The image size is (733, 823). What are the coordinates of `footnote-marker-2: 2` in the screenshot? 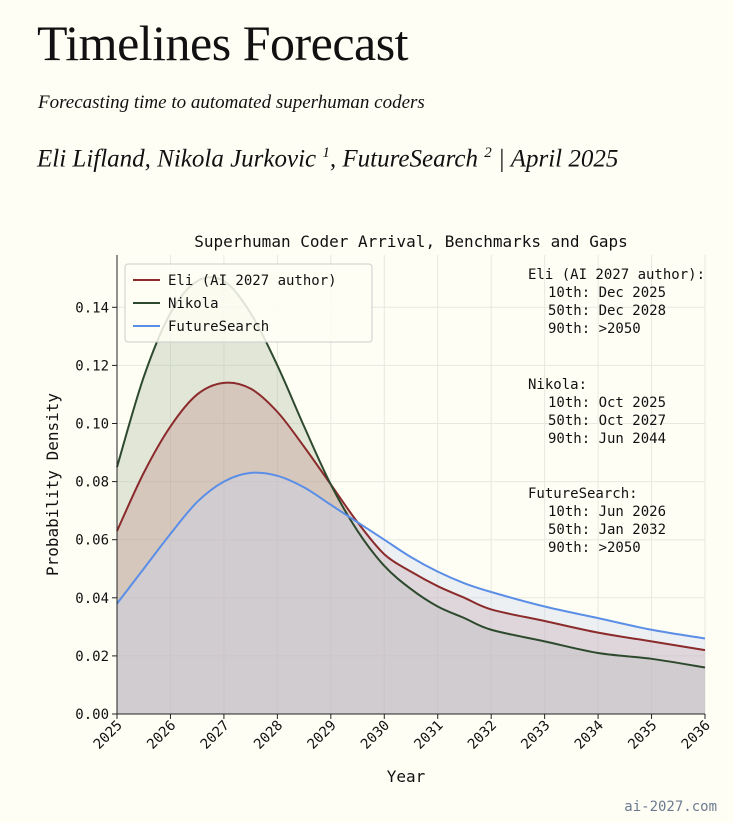 It's located at (488, 153).